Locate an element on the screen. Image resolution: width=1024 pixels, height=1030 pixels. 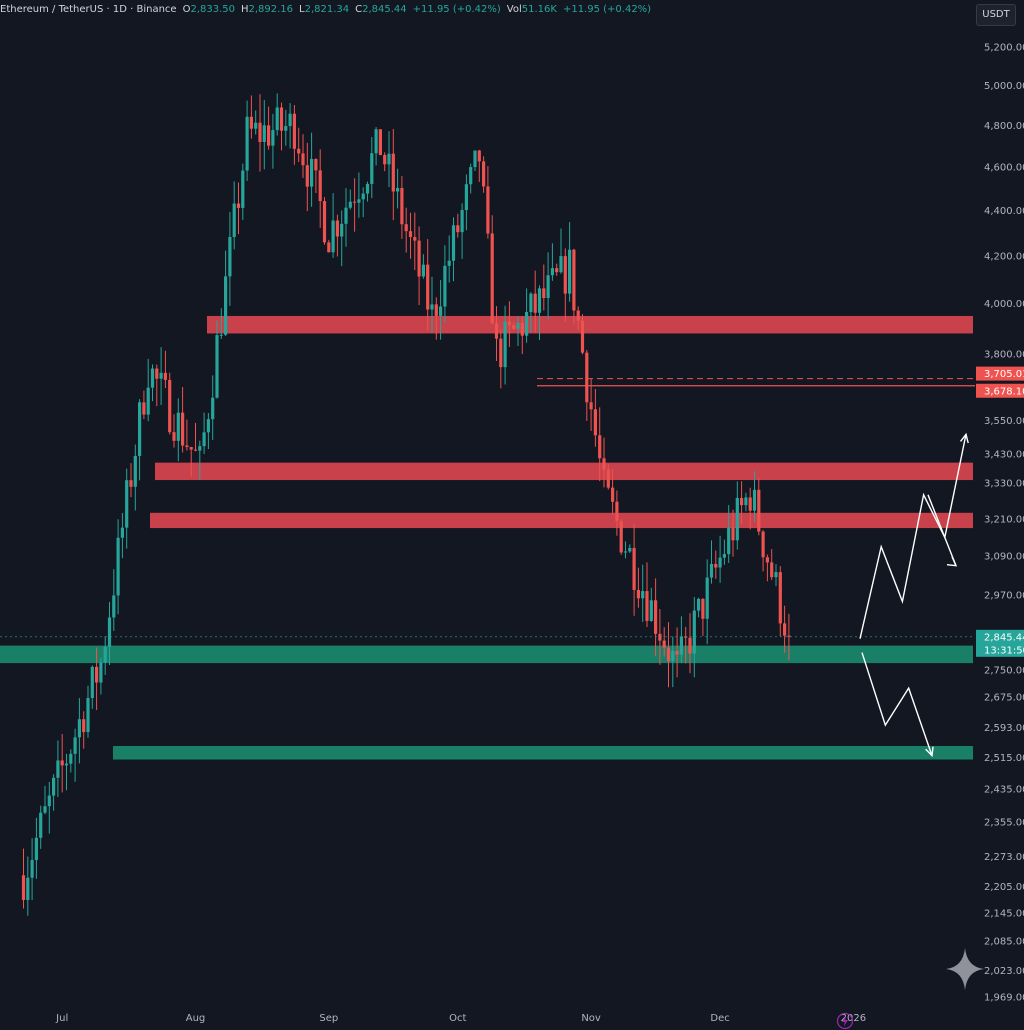
bullish-path-arrow is located at coordinates (913, 536).